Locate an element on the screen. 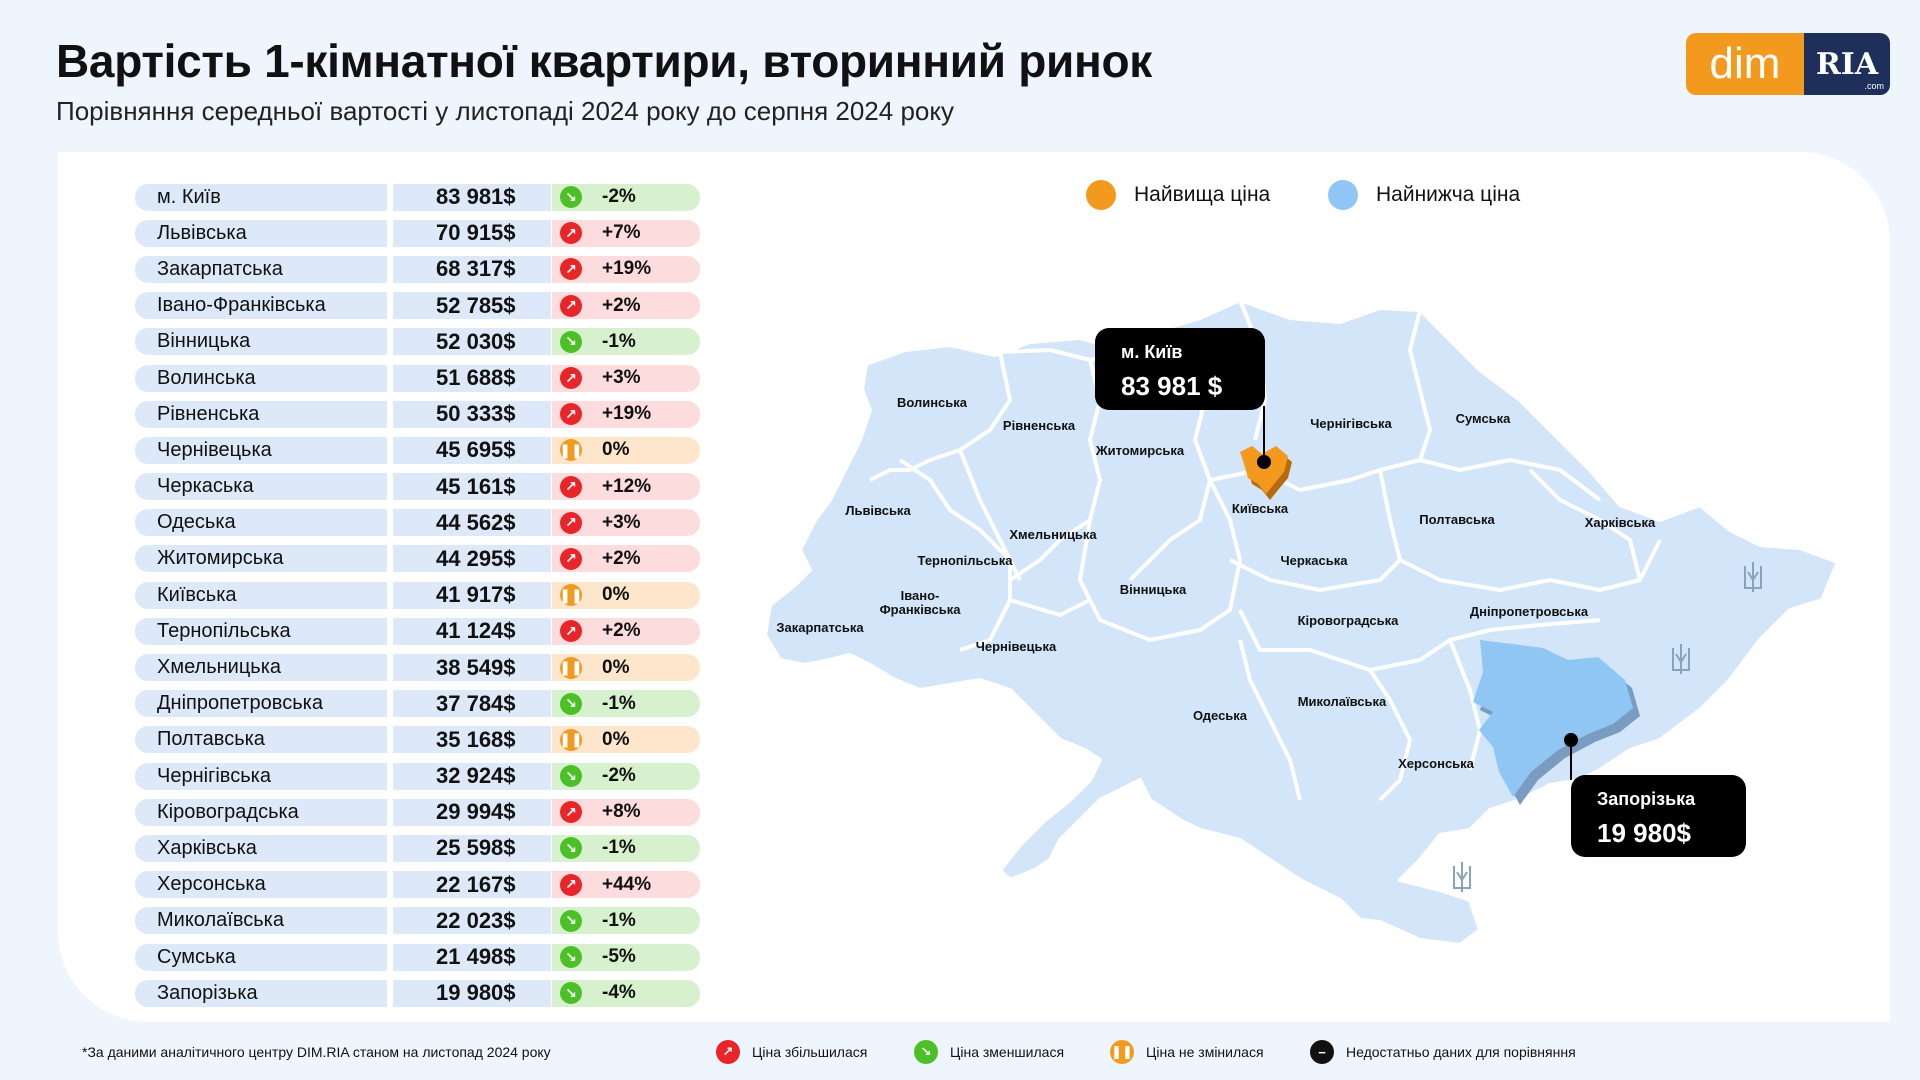 The image size is (1920, 1080). region-name: Сумська is located at coordinates (261, 957).